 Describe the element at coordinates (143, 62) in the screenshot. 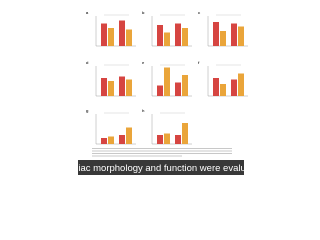

I see `panel-label: e` at that location.